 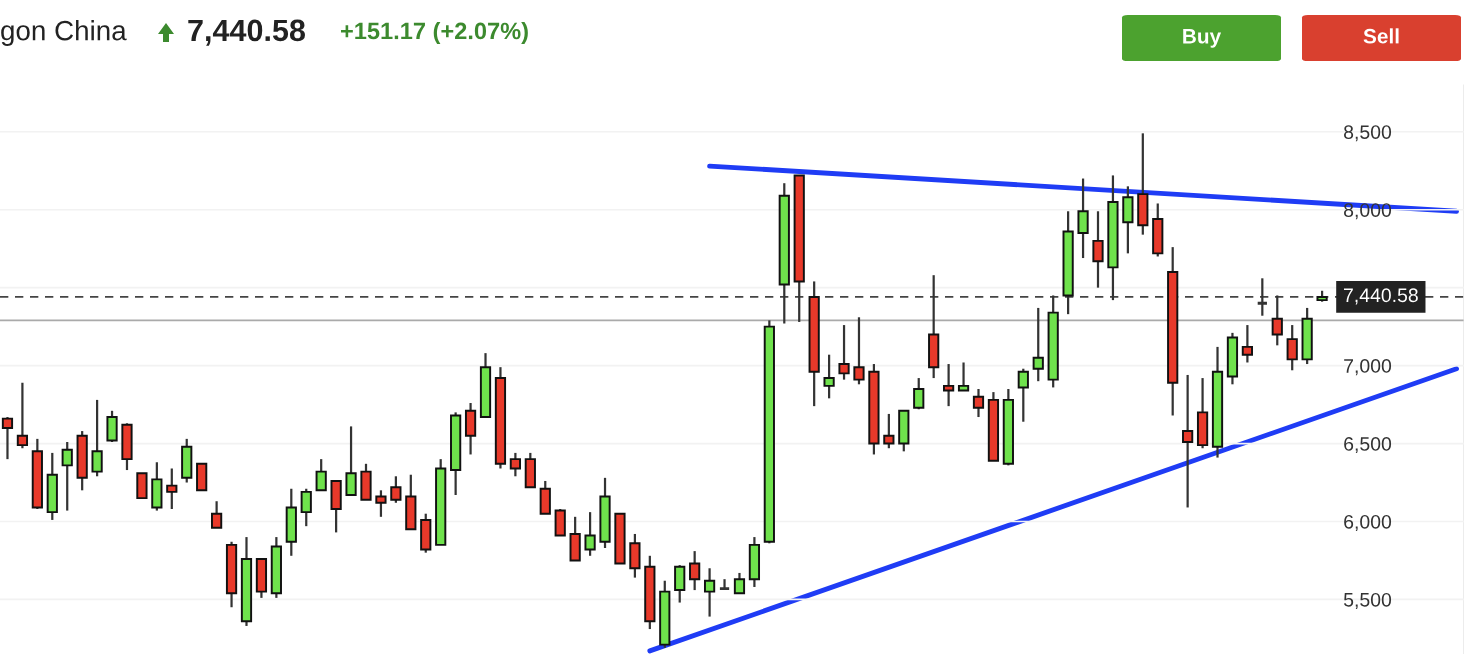 What do you see at coordinates (1368, 523) in the screenshot?
I see `y-tick-label: 6,000` at bounding box center [1368, 523].